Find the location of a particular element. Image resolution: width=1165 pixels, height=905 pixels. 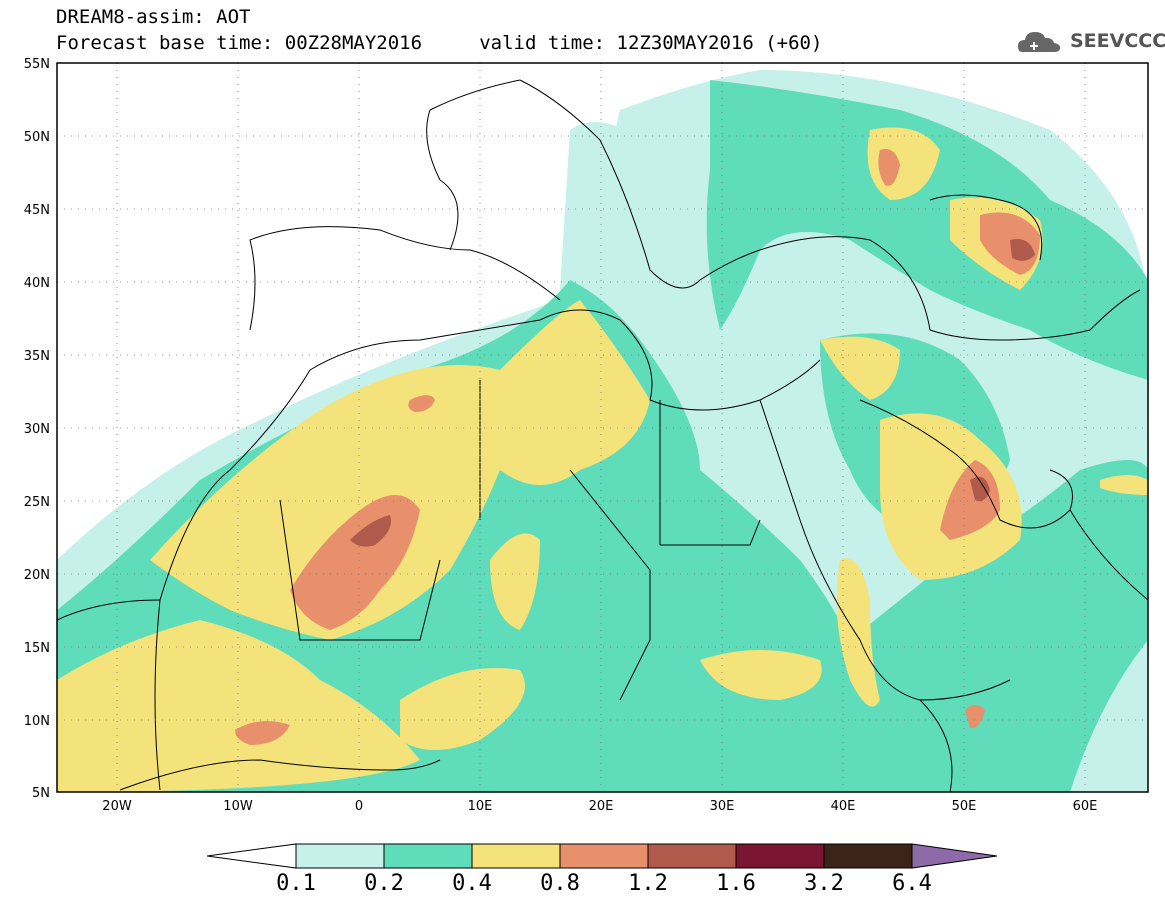

lon-label: 50E is located at coordinates (964, 806).